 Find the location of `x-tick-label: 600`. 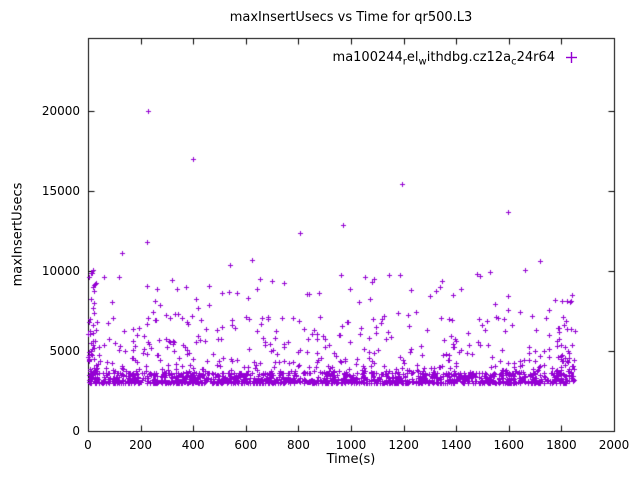

x-tick-label: 600 is located at coordinates (246, 445).